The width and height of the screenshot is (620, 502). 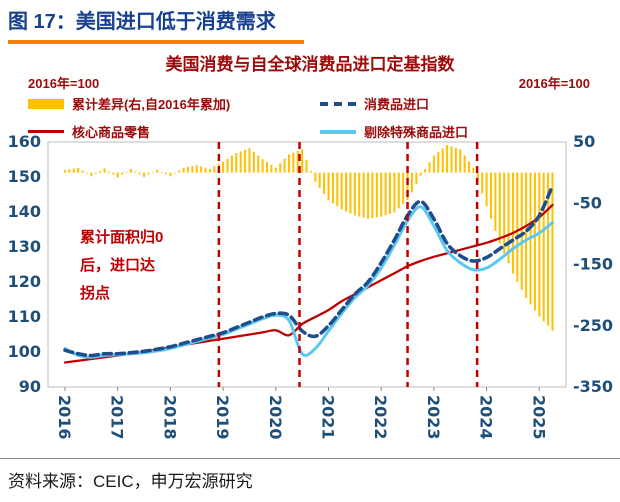 I want to click on lightblue-line-swatch-icon, so click(x=338, y=131).